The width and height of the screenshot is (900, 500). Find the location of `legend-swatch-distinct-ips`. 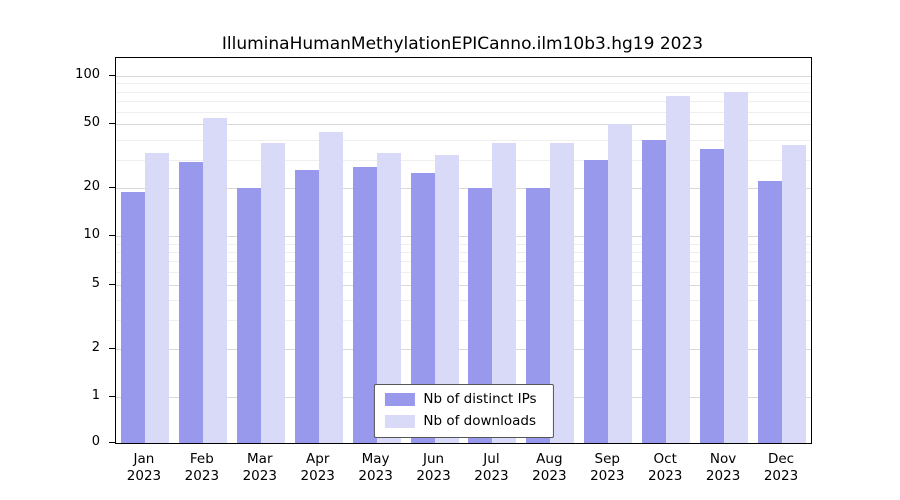

legend-swatch-distinct-ips is located at coordinates (399, 399).